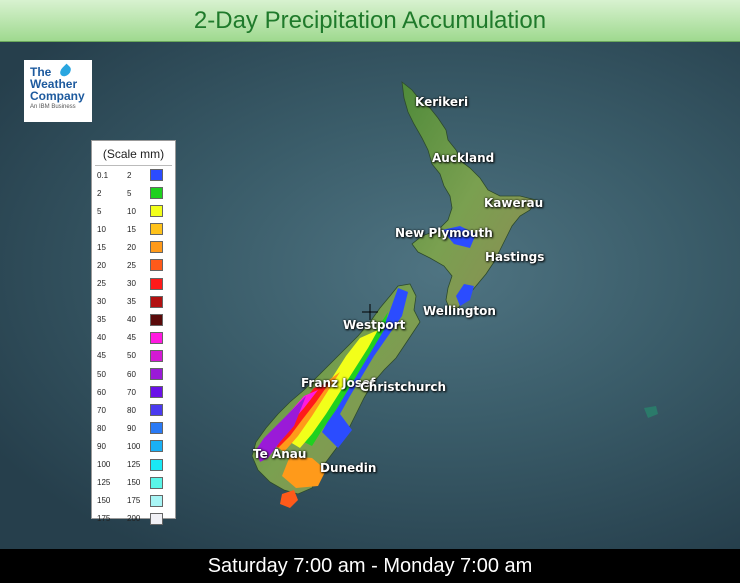 The height and width of the screenshot is (583, 740). Describe the element at coordinates (101, 247) in the screenshot. I see `legend-range-from: 15` at that location.